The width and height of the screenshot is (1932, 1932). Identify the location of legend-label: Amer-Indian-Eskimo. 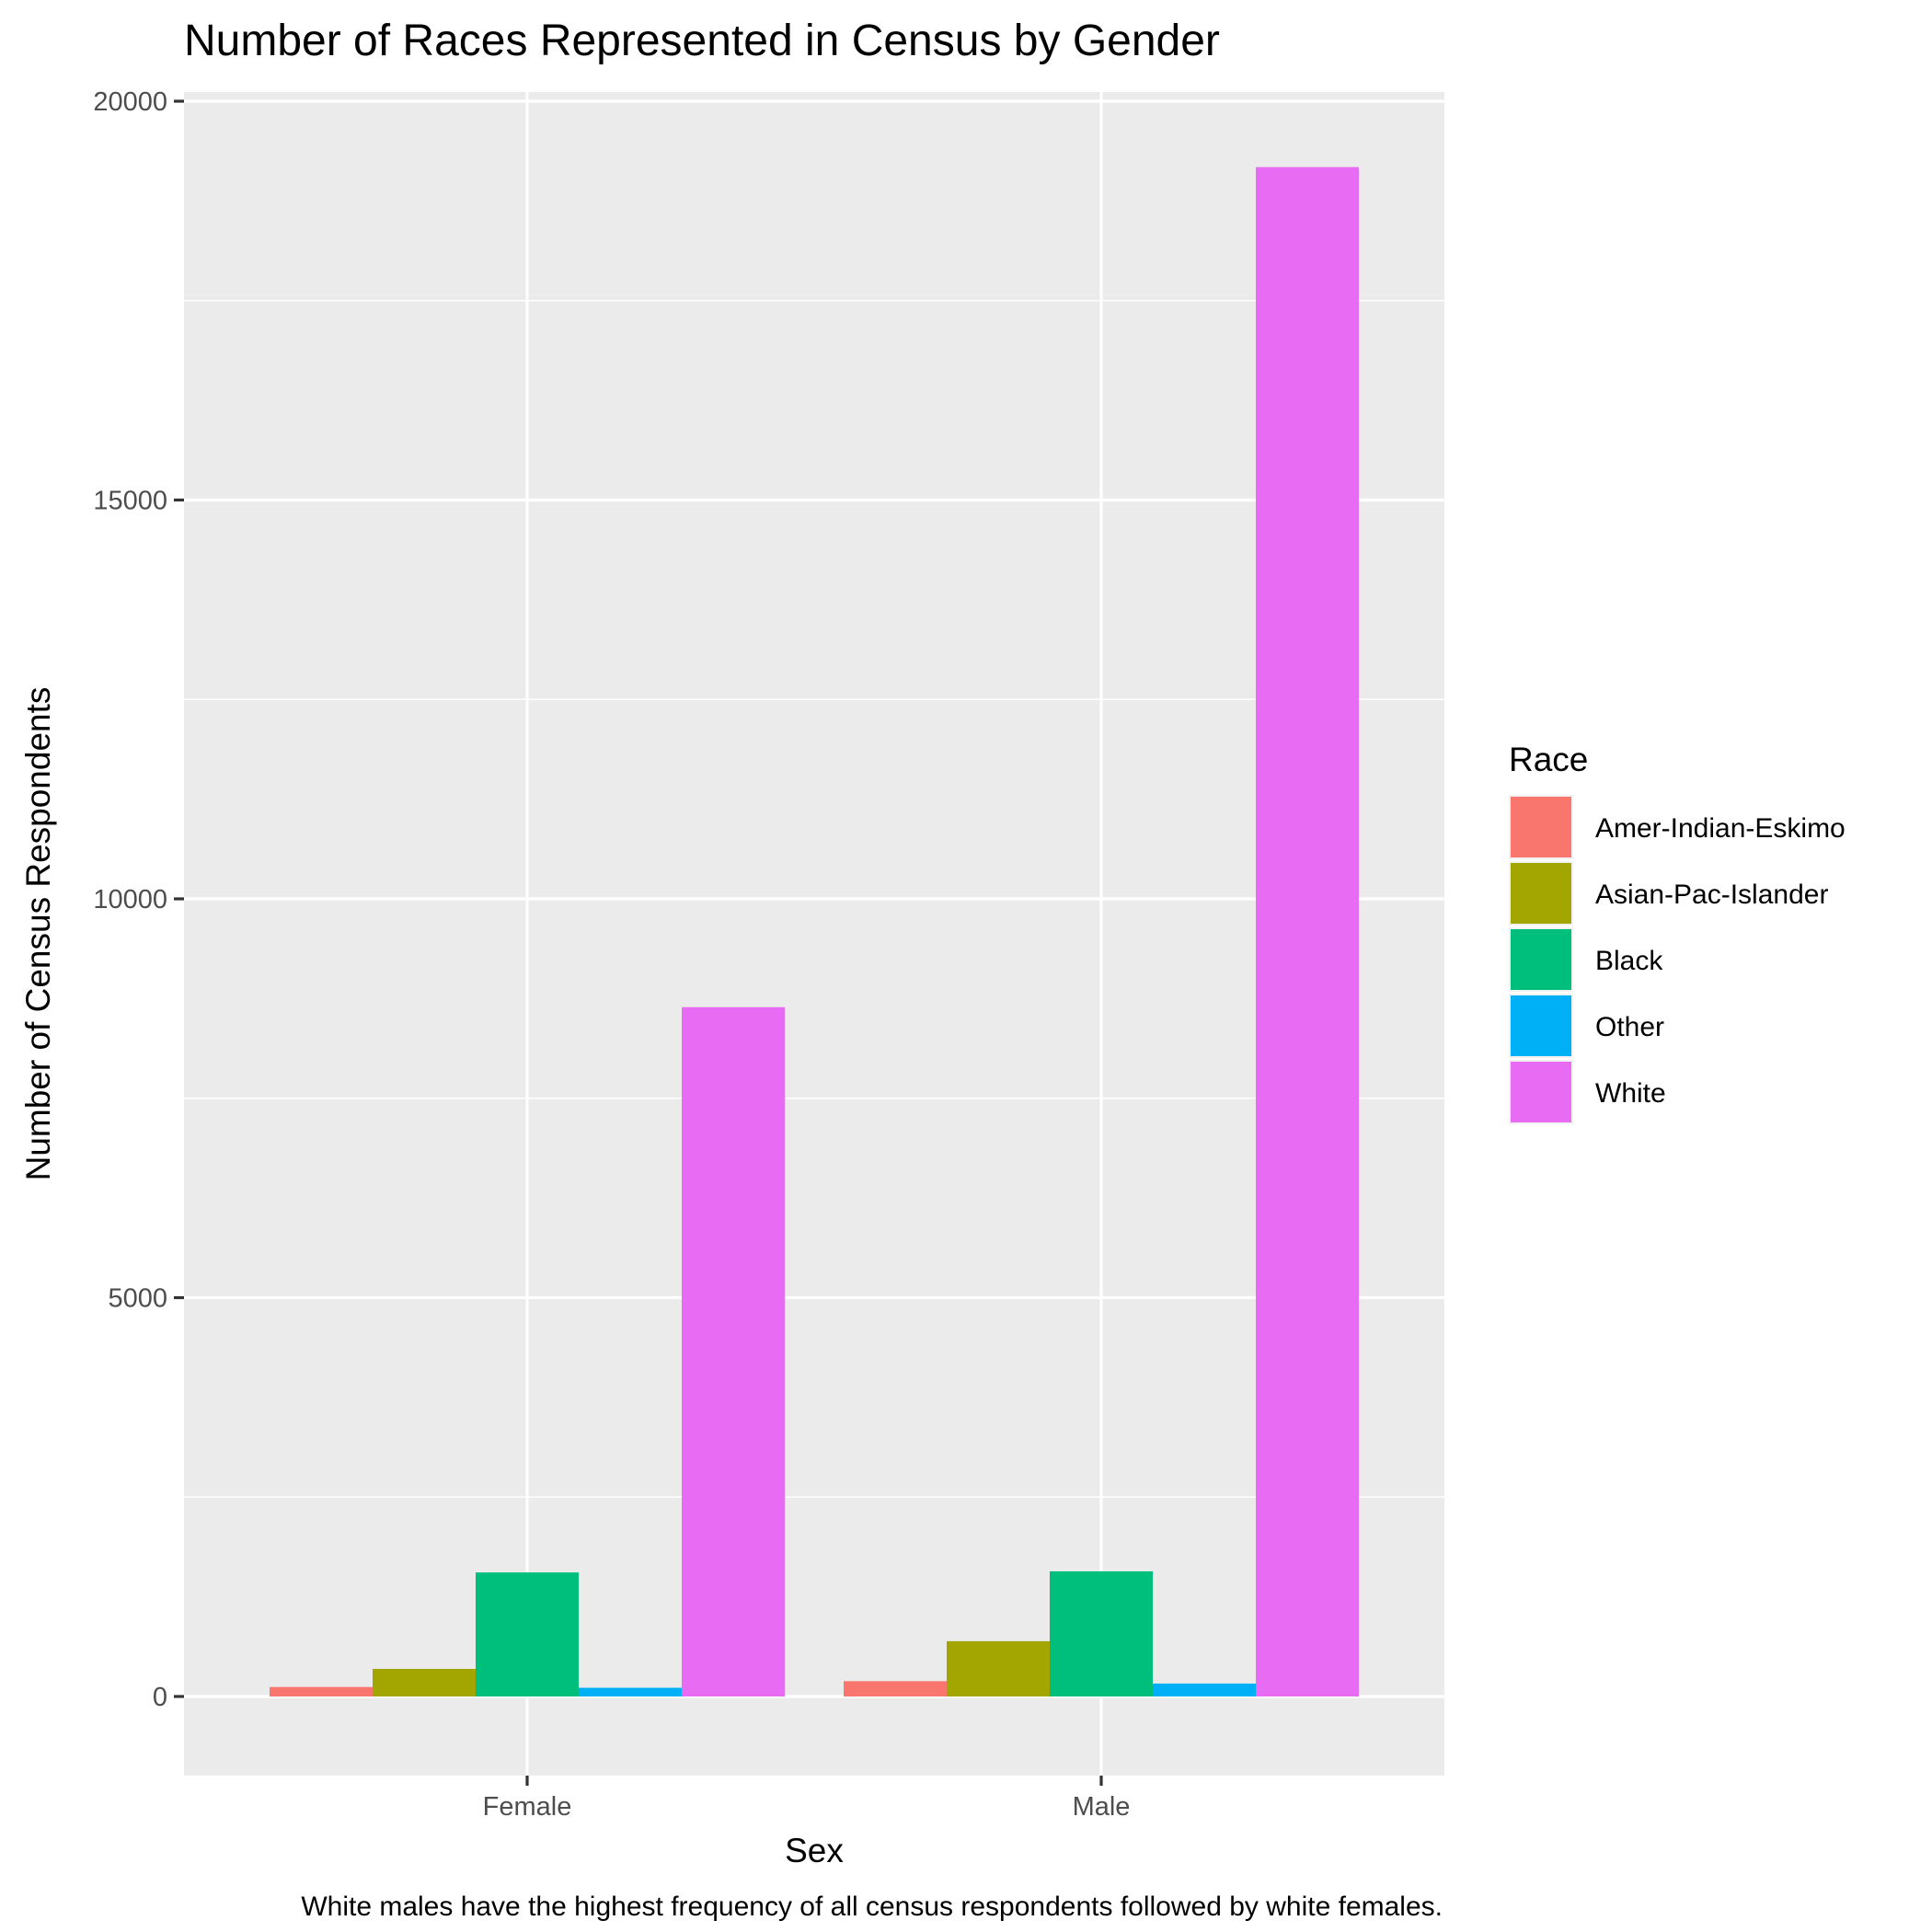
(1720, 828).